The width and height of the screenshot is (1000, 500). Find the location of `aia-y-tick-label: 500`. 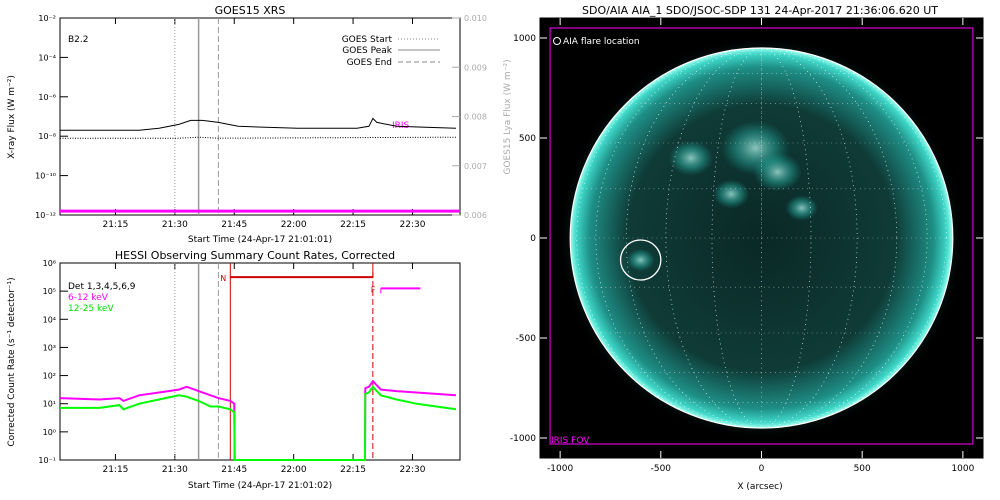

aia-y-tick-label: 500 is located at coordinates (527, 139).